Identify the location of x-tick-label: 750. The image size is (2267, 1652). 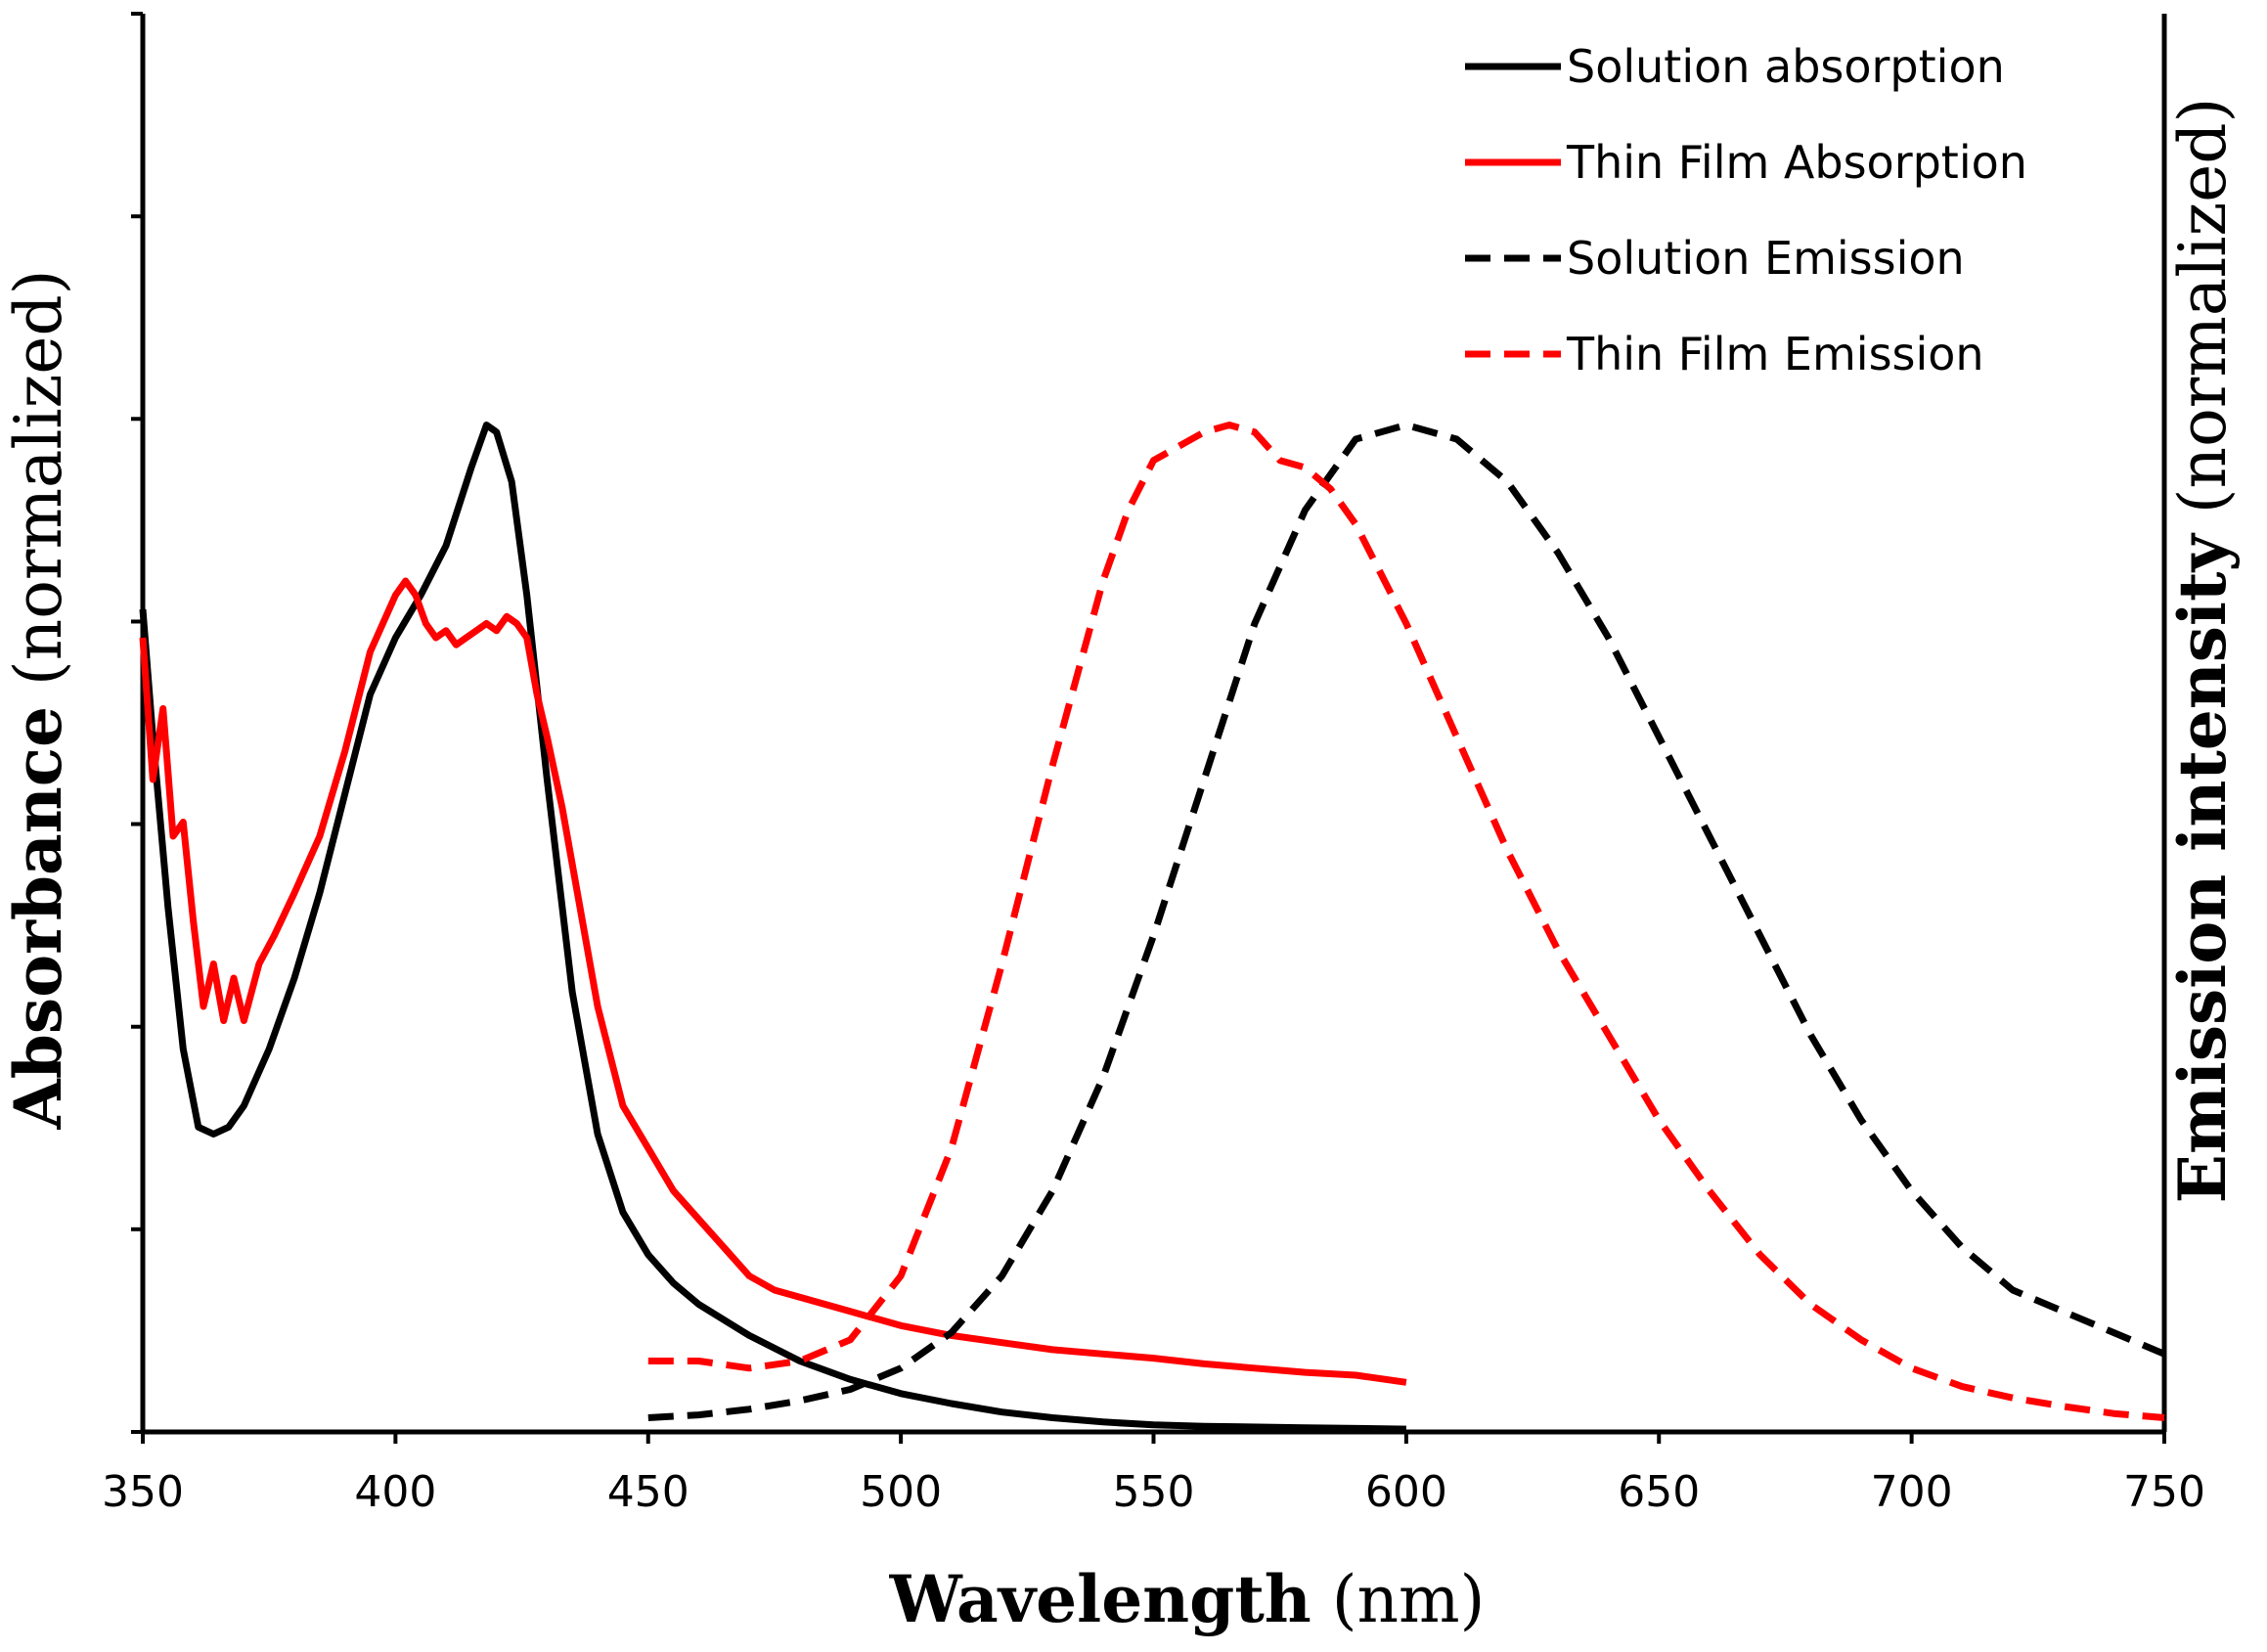
(2164, 1492).